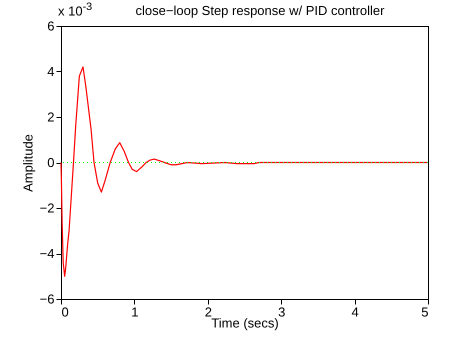 The height and width of the screenshot is (340, 475). I want to click on y-axis-title: Amplitude, so click(28, 163).